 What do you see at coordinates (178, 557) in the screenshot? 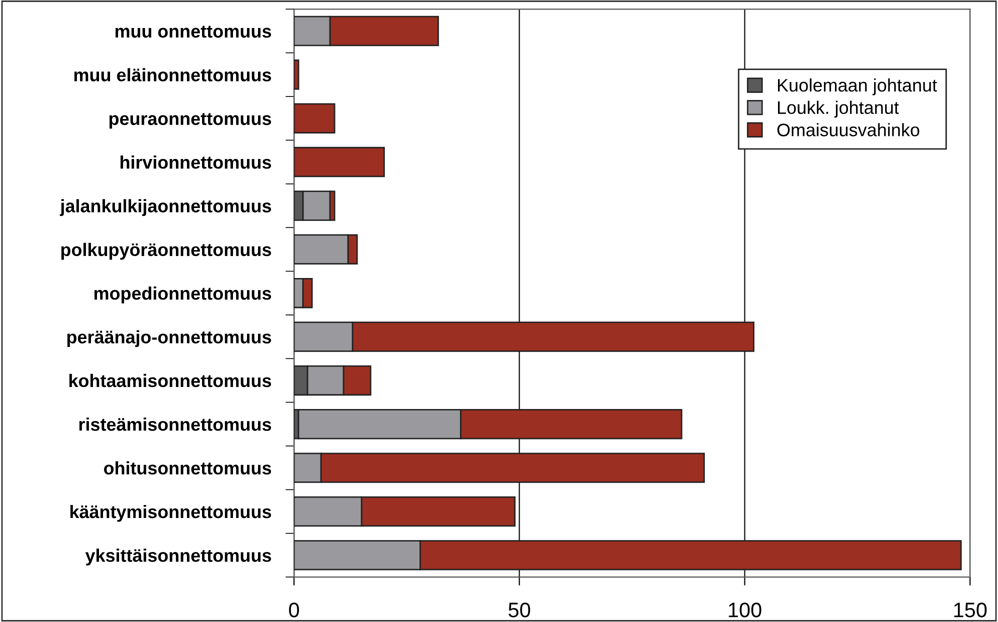
I see `y-tick-label: yksittäisonnettomuus` at bounding box center [178, 557].